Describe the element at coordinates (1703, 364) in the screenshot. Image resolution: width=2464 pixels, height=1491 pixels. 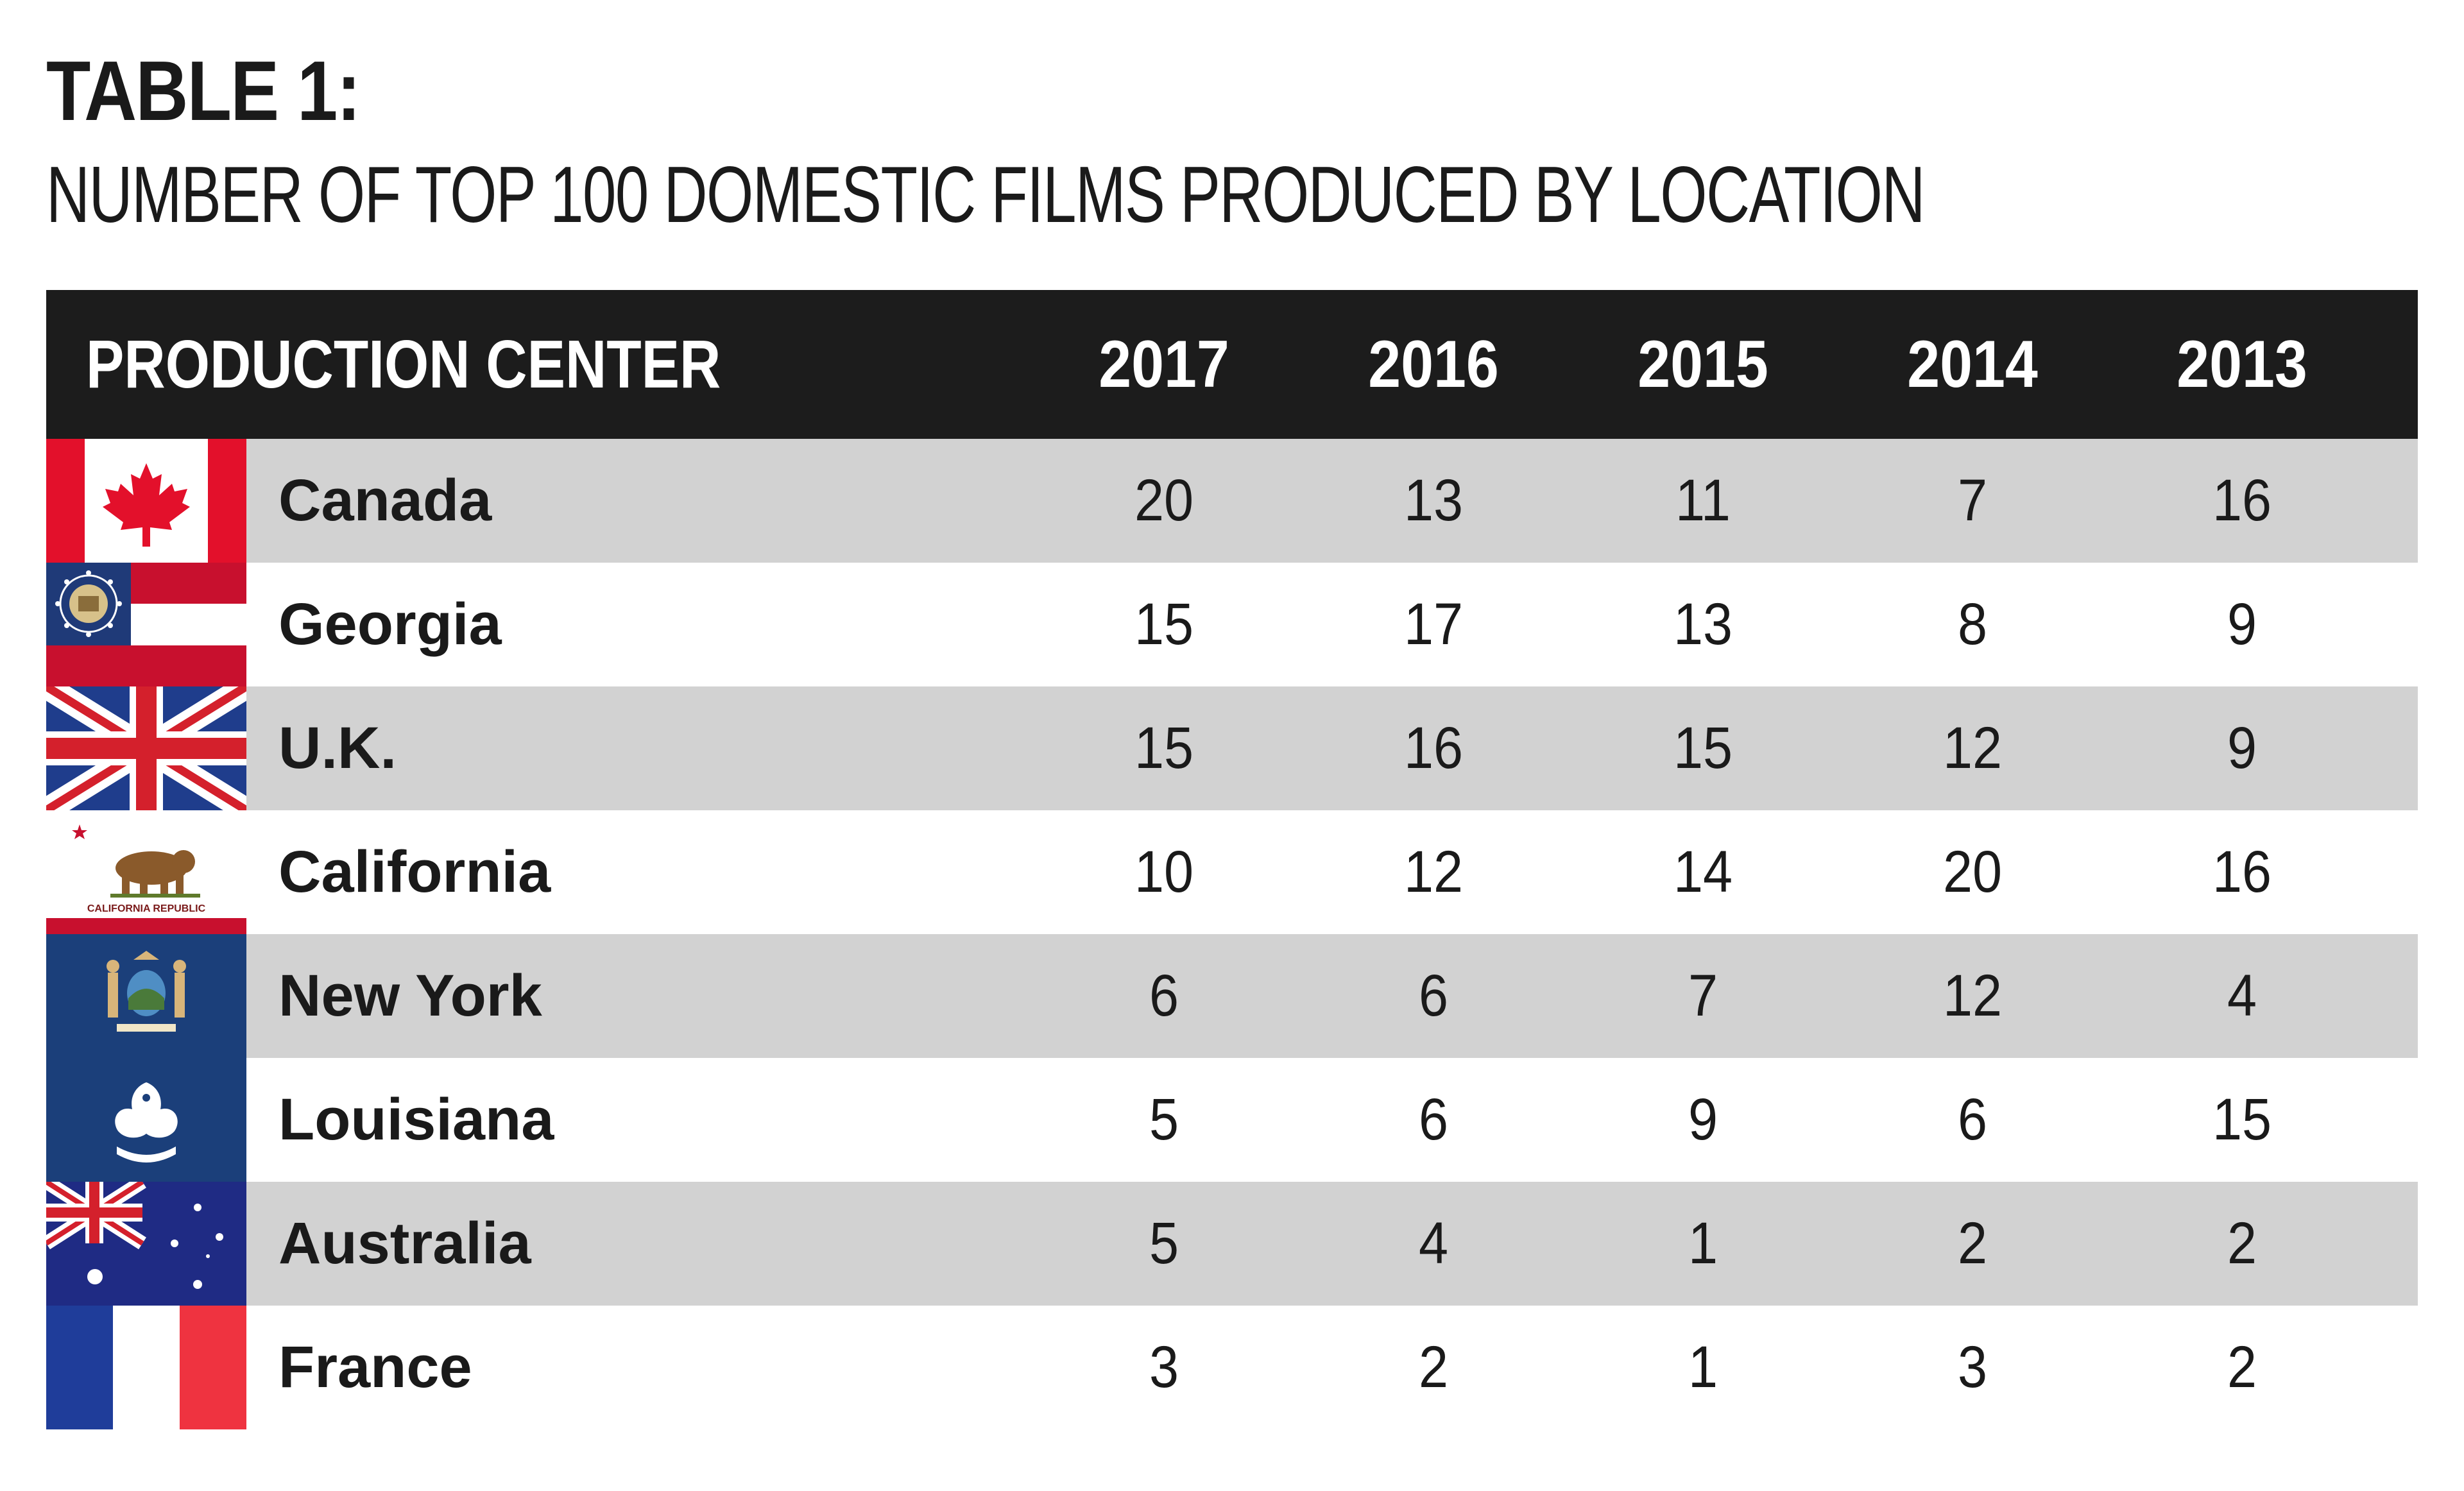
I see `column-header-2015: 2015` at that location.